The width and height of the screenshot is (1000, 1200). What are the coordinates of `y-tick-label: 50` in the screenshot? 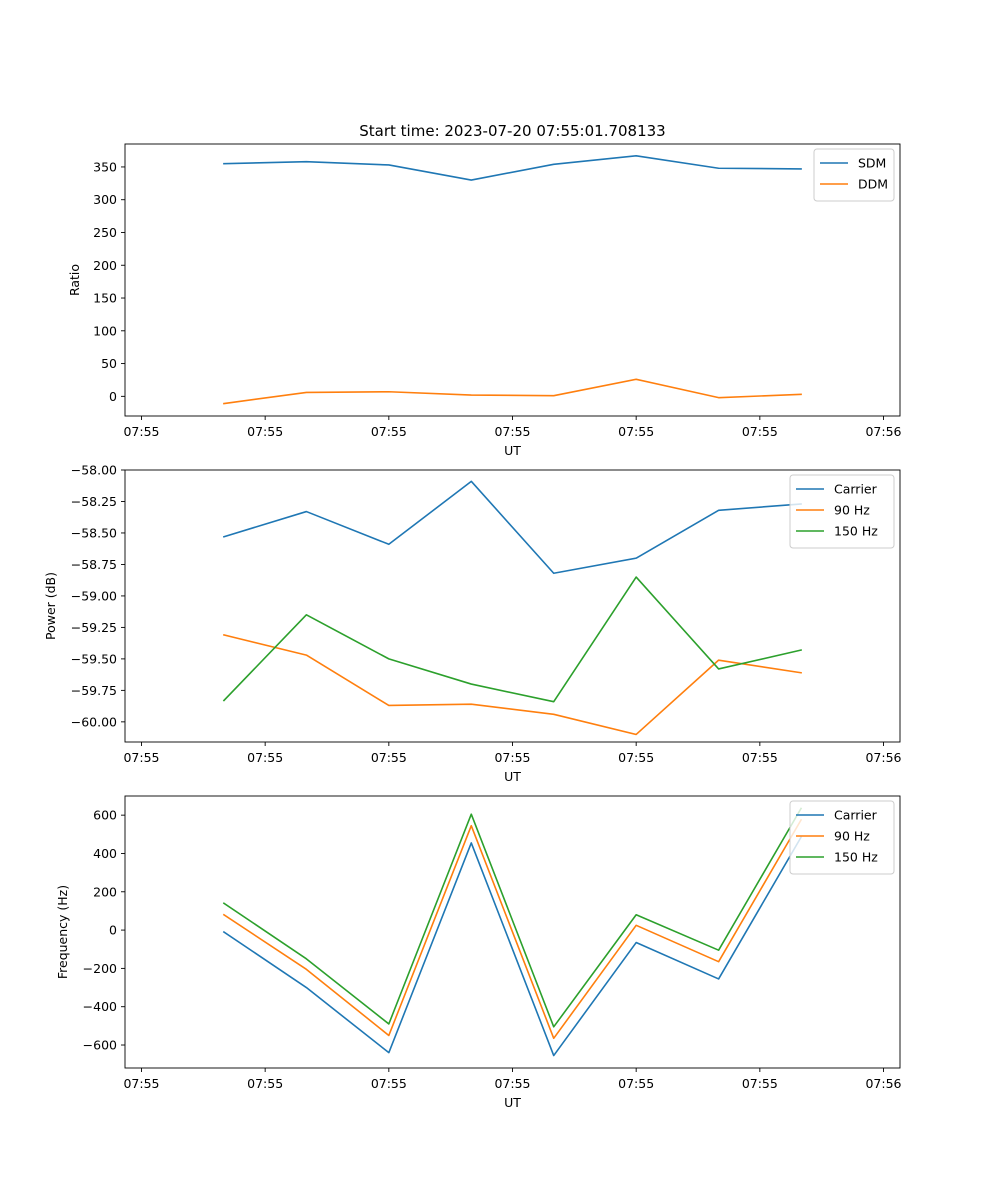 It's located at (109, 363).